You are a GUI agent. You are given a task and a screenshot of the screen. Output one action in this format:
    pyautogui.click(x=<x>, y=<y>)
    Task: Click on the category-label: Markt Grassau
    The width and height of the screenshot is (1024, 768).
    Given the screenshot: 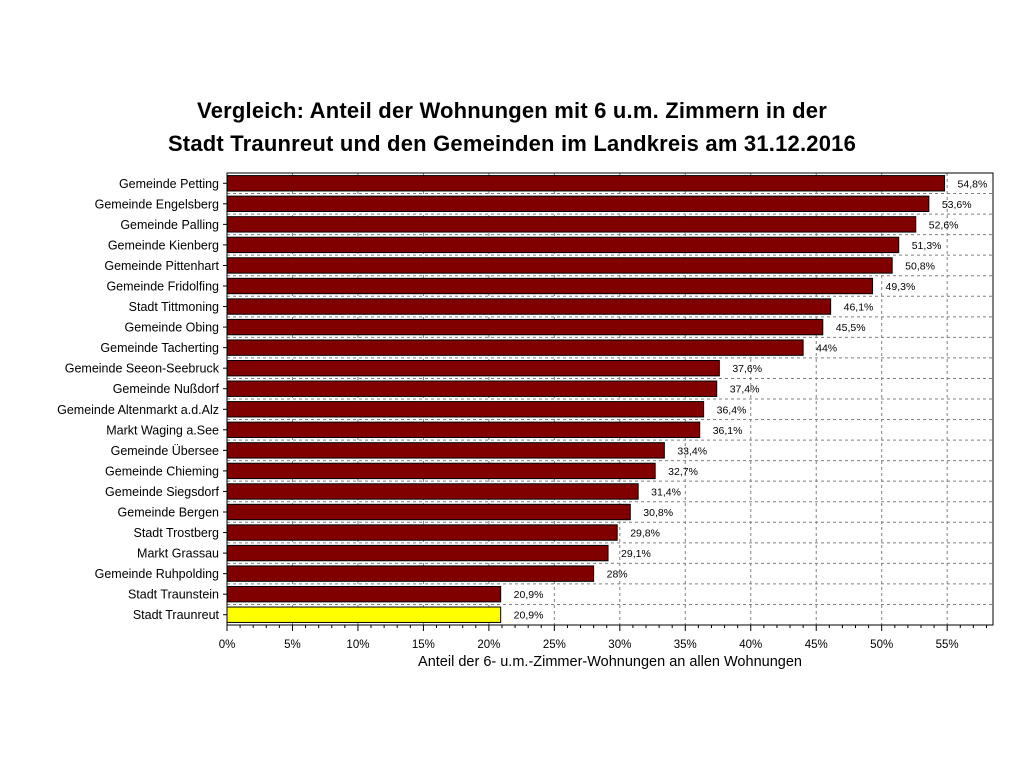 What is the action you would take?
    pyautogui.click(x=178, y=554)
    